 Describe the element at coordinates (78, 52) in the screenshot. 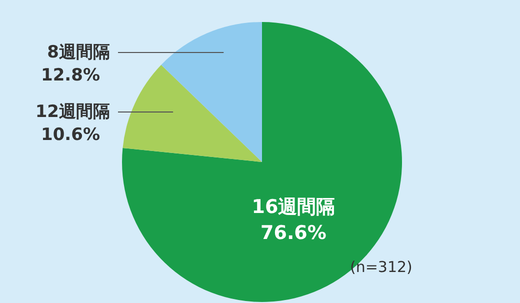

I see `slice-label: 8週間隔` at that location.